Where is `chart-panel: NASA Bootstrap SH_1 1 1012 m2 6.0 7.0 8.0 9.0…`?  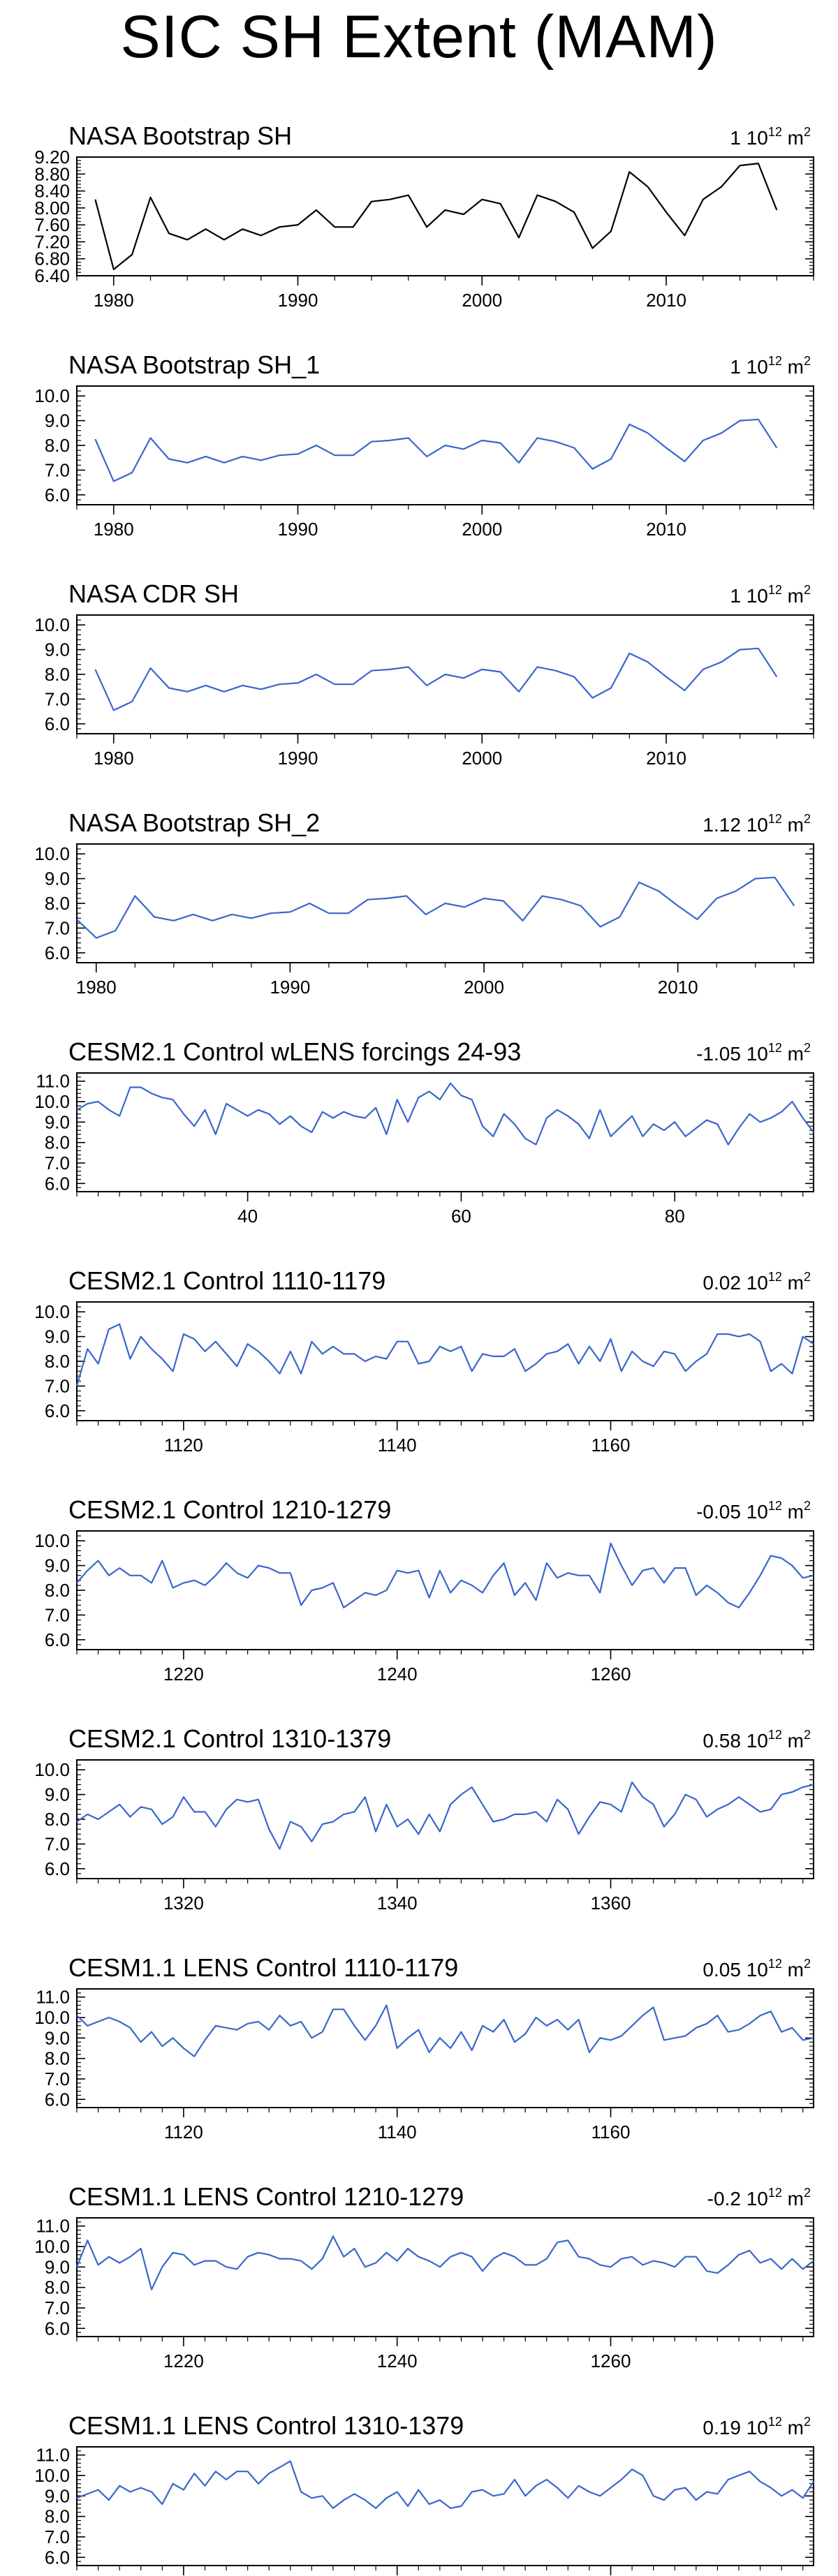 chart-panel: NASA Bootstrap SH_1 1 1012 m2 6.0 7.0 8.0 9.0… is located at coordinates (424, 445).